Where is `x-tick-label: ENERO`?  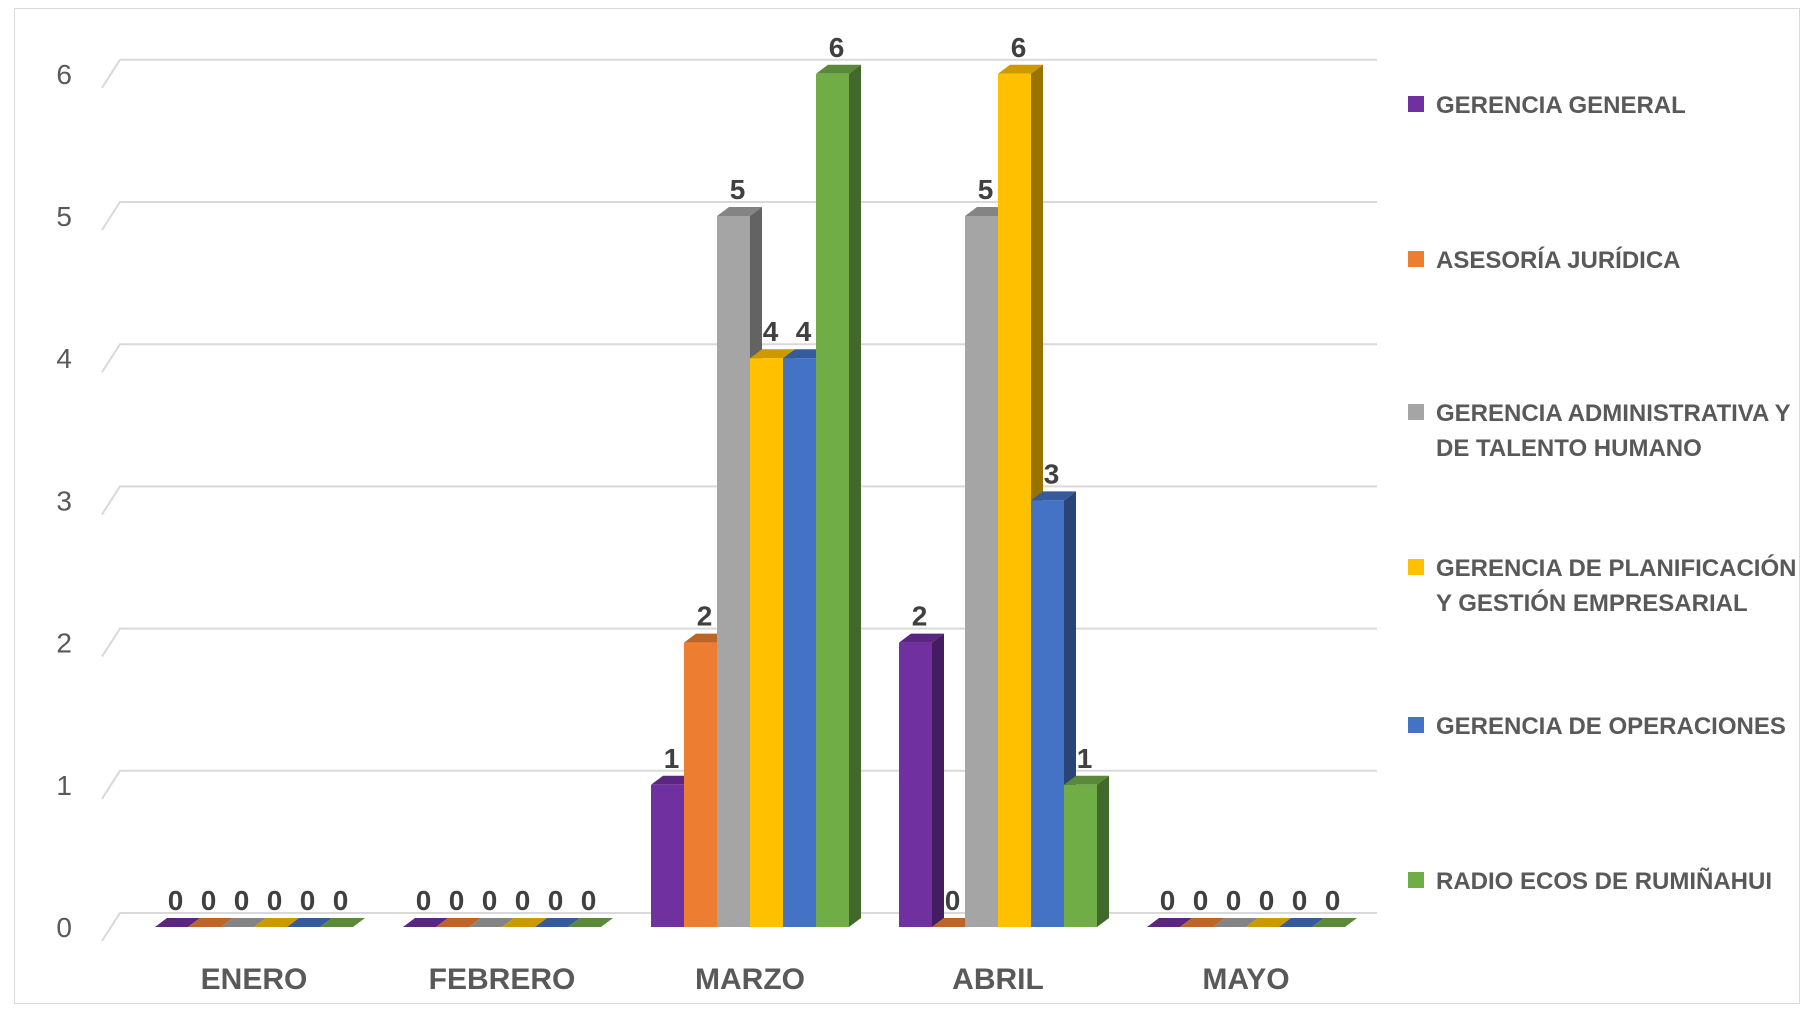 x-tick-label: ENERO is located at coordinates (254, 979).